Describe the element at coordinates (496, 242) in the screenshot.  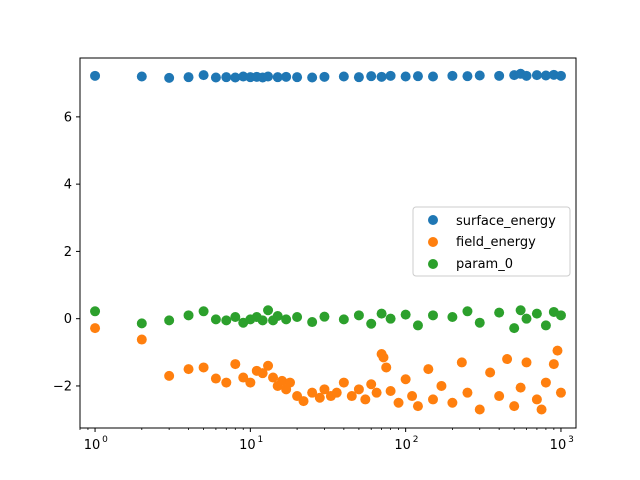
I see `legend-label-field-energy: field_energy` at that location.